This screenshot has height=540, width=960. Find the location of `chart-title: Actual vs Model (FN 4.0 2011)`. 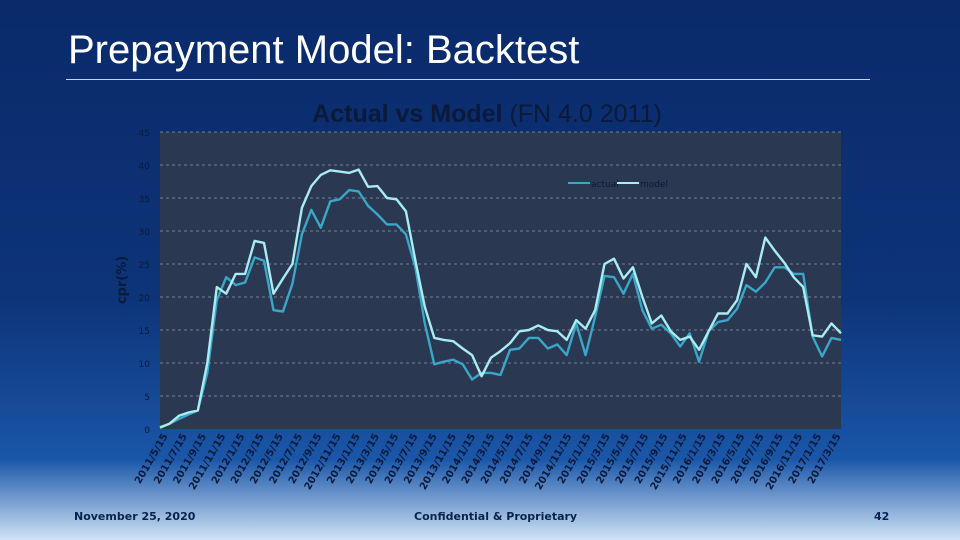

chart-title: Actual vs Model (FN 4.0 2011) is located at coordinates (487, 114).